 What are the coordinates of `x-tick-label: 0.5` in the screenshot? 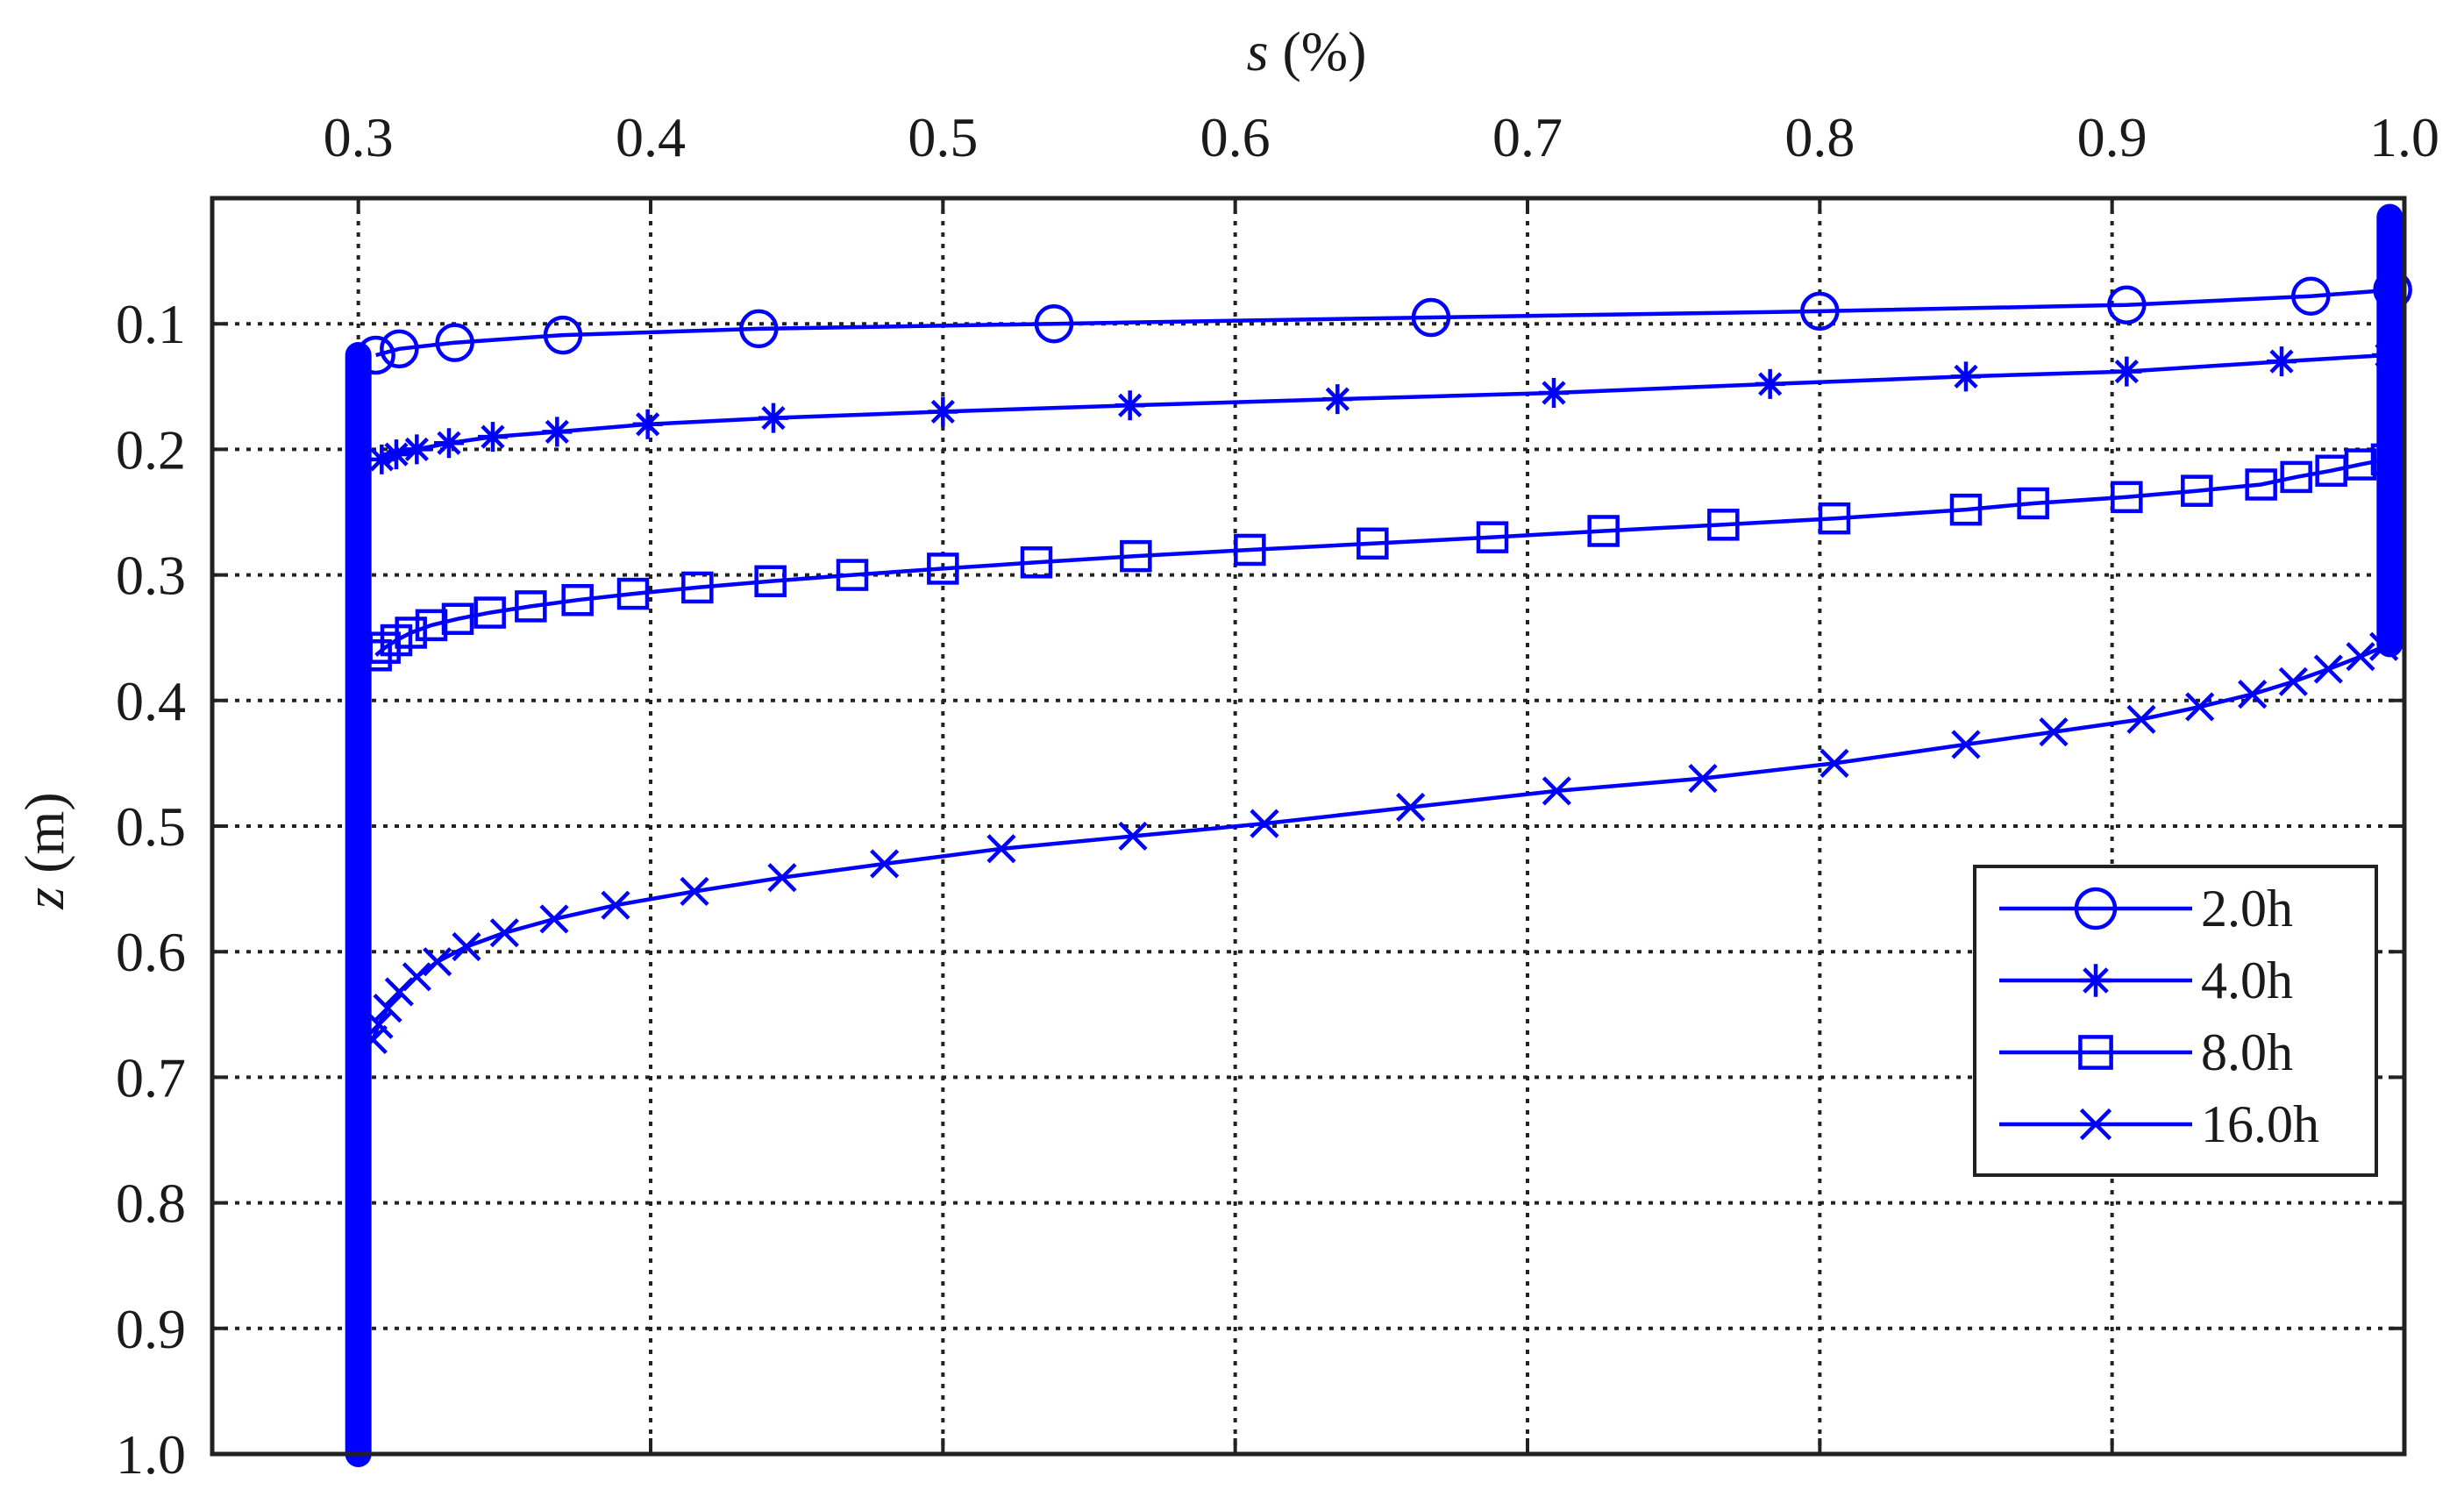 It's located at (943, 137).